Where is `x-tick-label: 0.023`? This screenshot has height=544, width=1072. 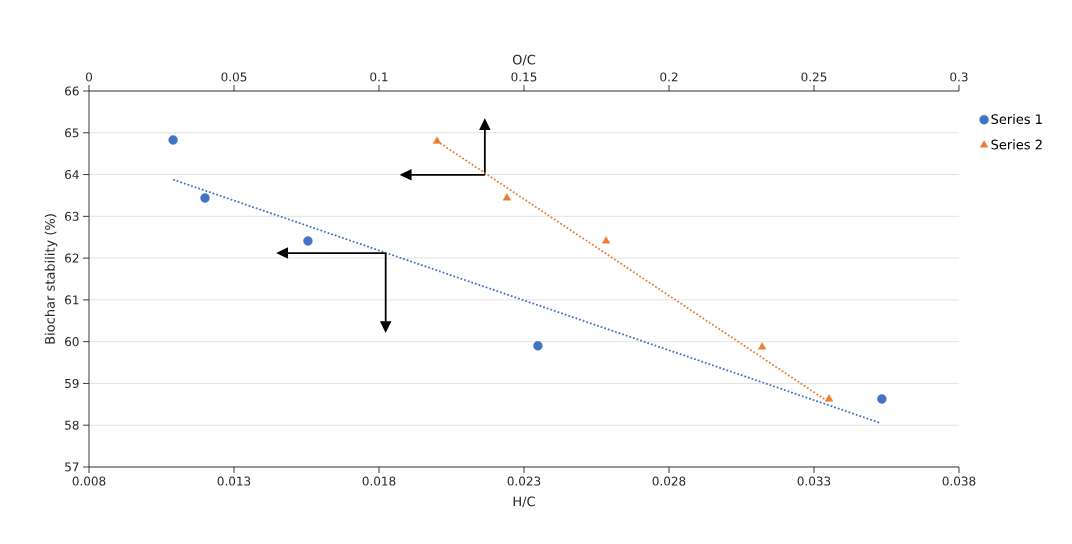 x-tick-label: 0.023 is located at coordinates (524, 481).